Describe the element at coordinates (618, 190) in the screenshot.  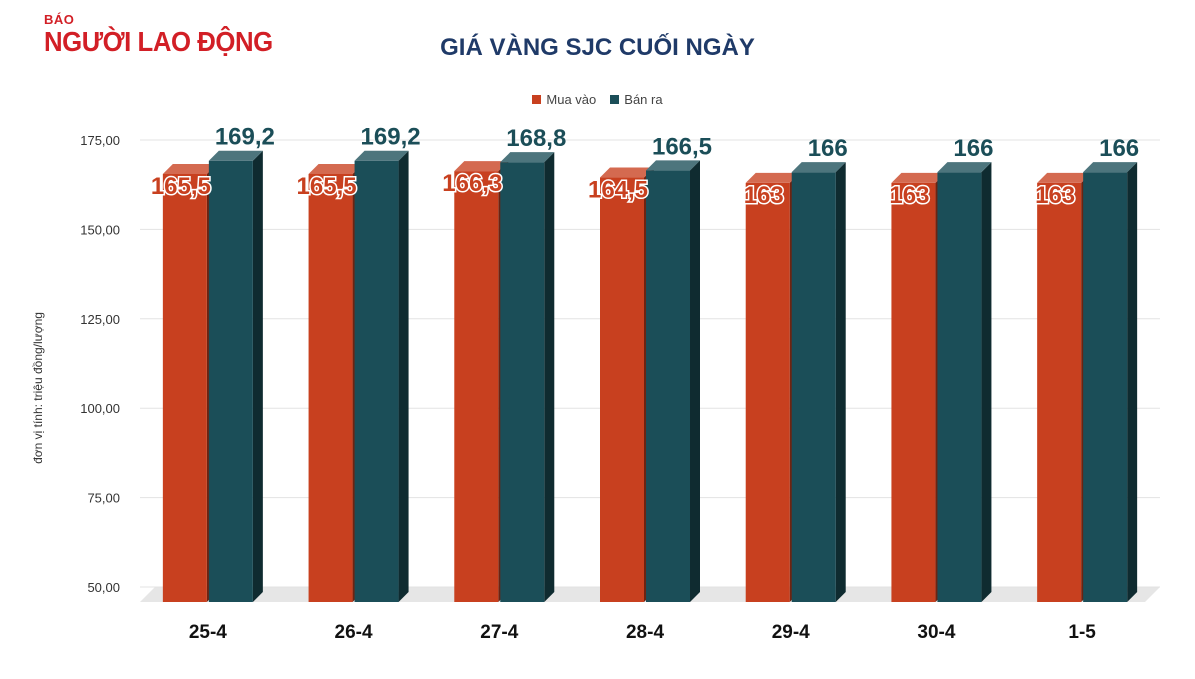
I see `data-label-buy-28-4: 164,5` at that location.